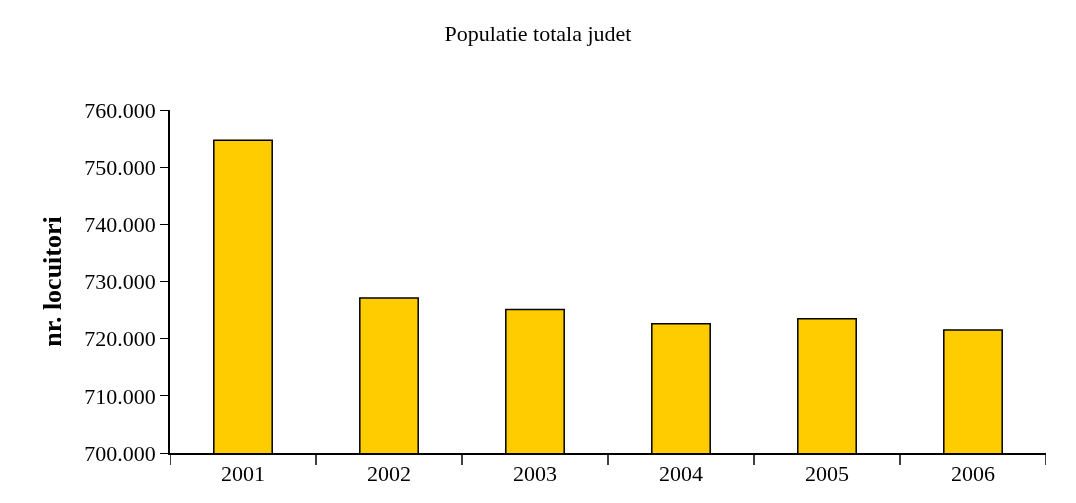  Describe the element at coordinates (120, 453) in the screenshot. I see `y-tick-label: 700.000` at that location.